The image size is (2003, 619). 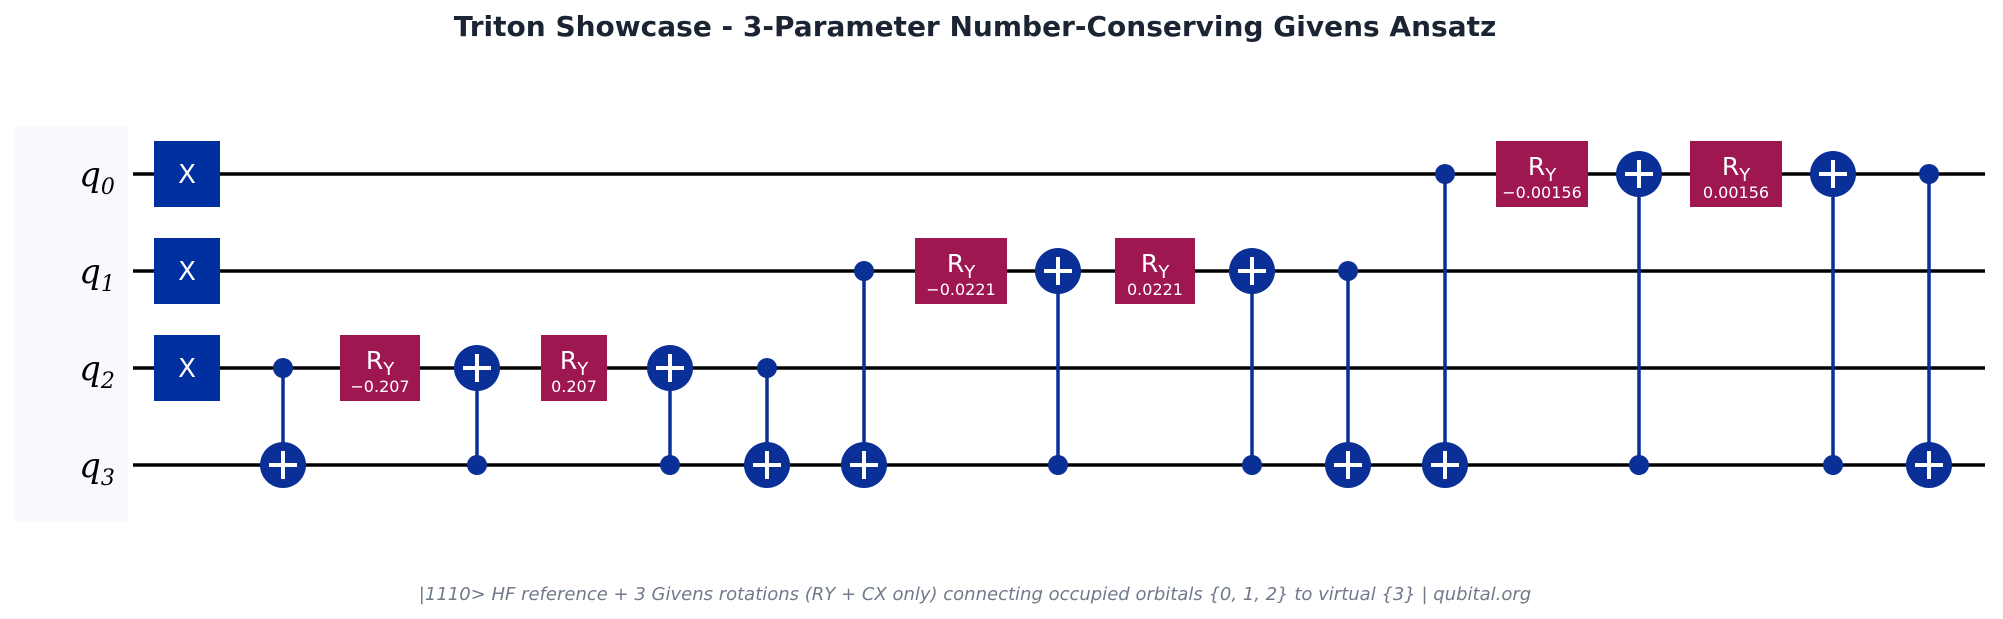 What do you see at coordinates (97, 274) in the screenshot?
I see `qubit-label-q1: q1` at bounding box center [97, 274].